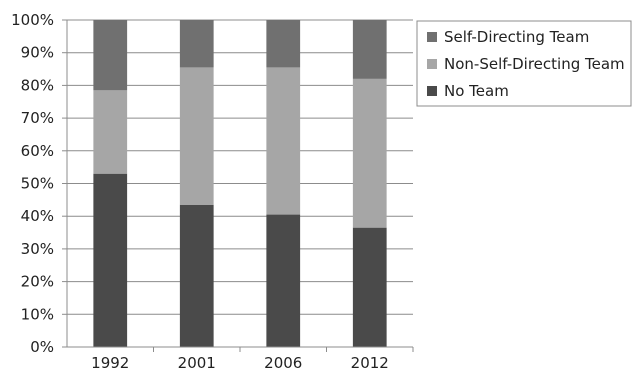  What do you see at coordinates (37, 118) in the screenshot?
I see `y-tick-label: 70%` at bounding box center [37, 118].